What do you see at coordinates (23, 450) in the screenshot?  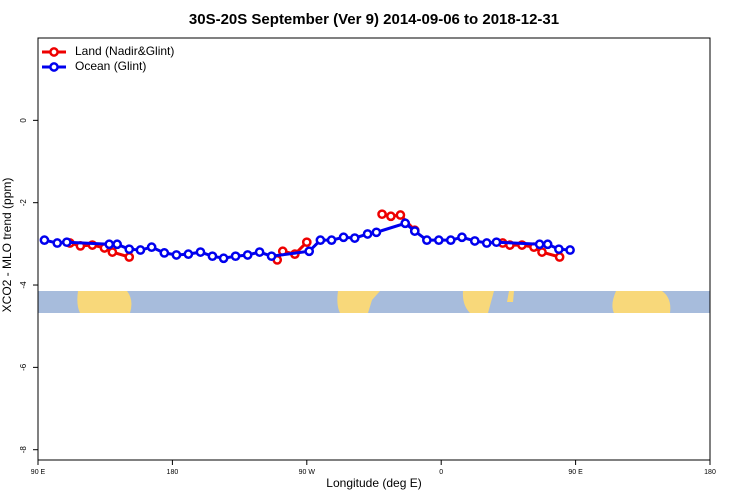 I see `y-tick-label: -8` at bounding box center [23, 450].